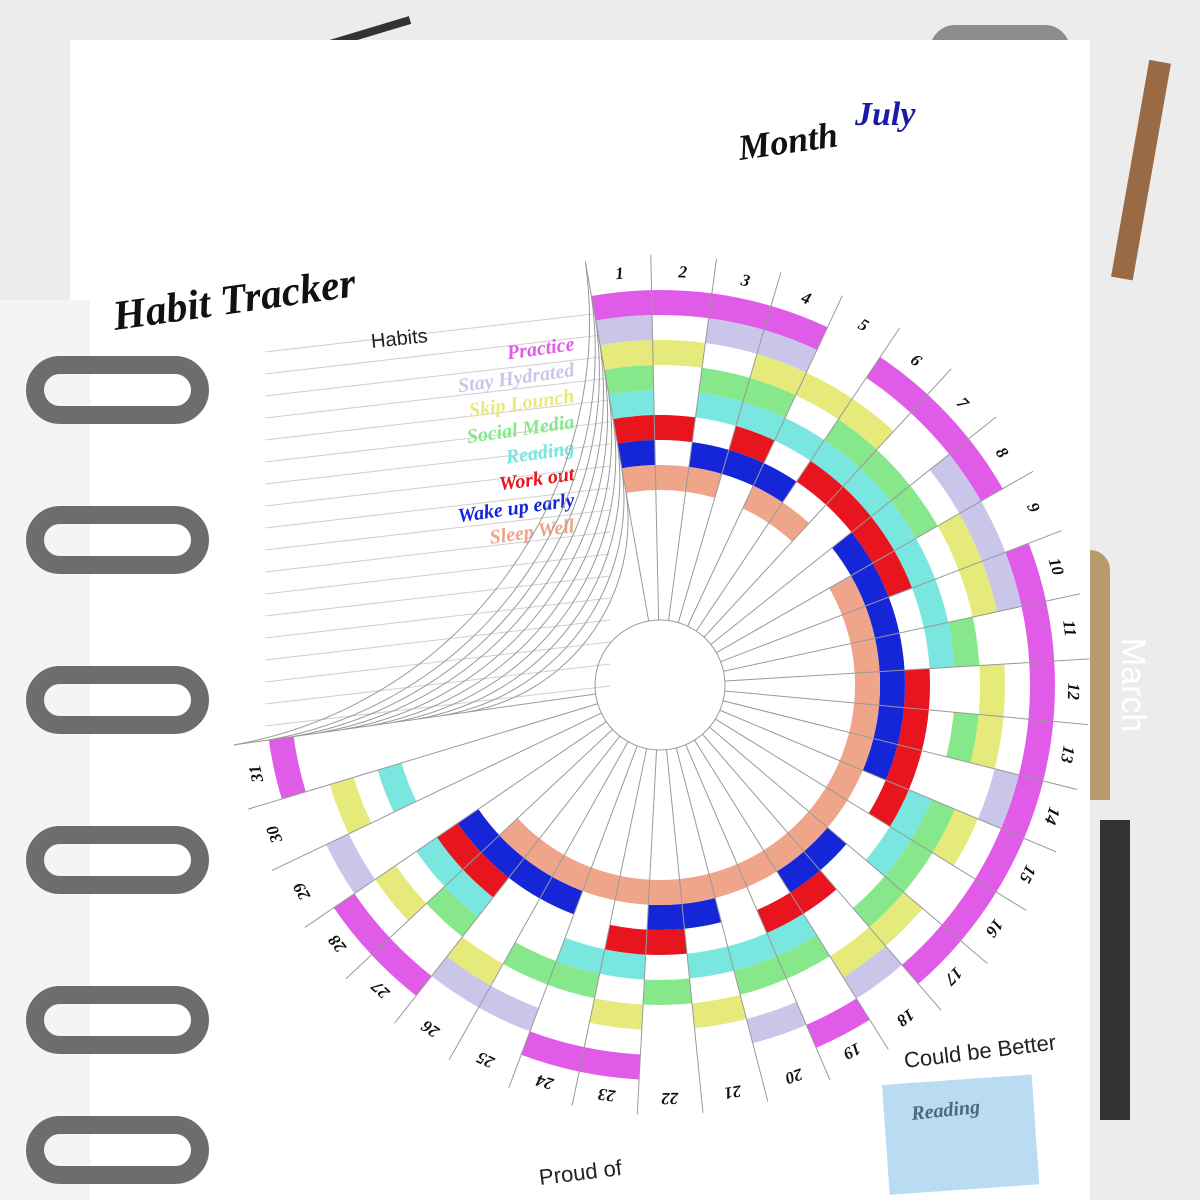 This screenshot has width=1200, height=1200. I want to click on month-value: July, so click(885, 114).